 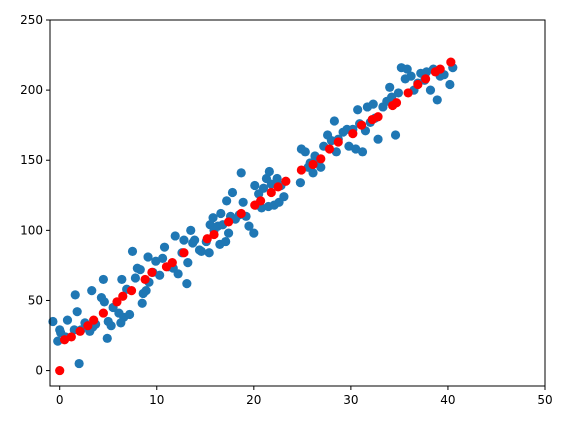 What do you see at coordinates (544, 400) in the screenshot?
I see `x-tick-label: 50` at bounding box center [544, 400].